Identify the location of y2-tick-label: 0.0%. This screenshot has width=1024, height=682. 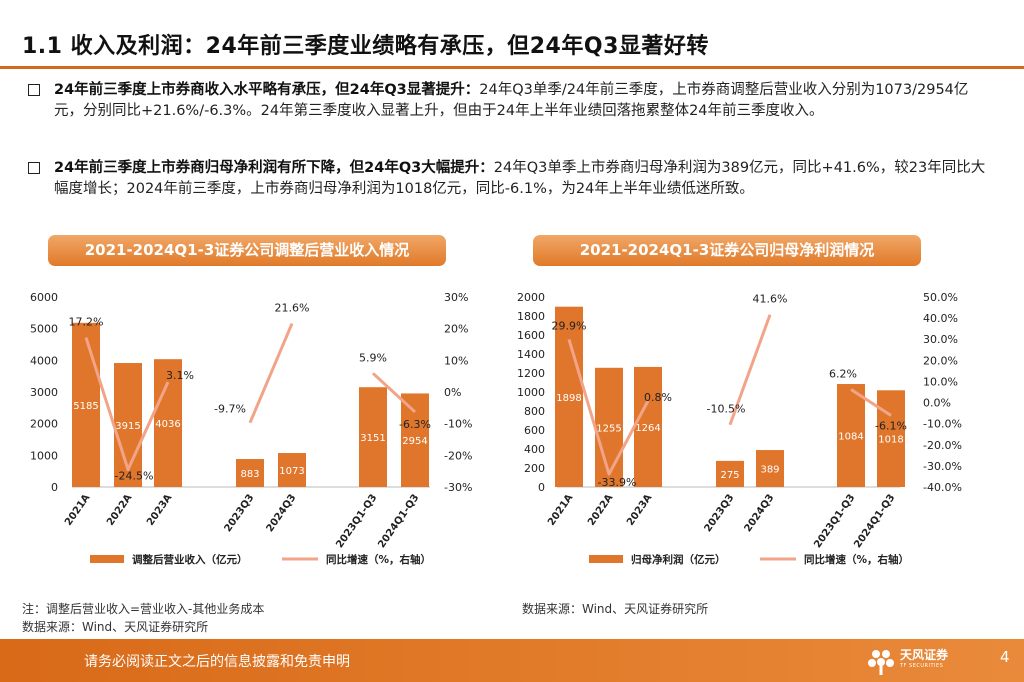
(937, 403).